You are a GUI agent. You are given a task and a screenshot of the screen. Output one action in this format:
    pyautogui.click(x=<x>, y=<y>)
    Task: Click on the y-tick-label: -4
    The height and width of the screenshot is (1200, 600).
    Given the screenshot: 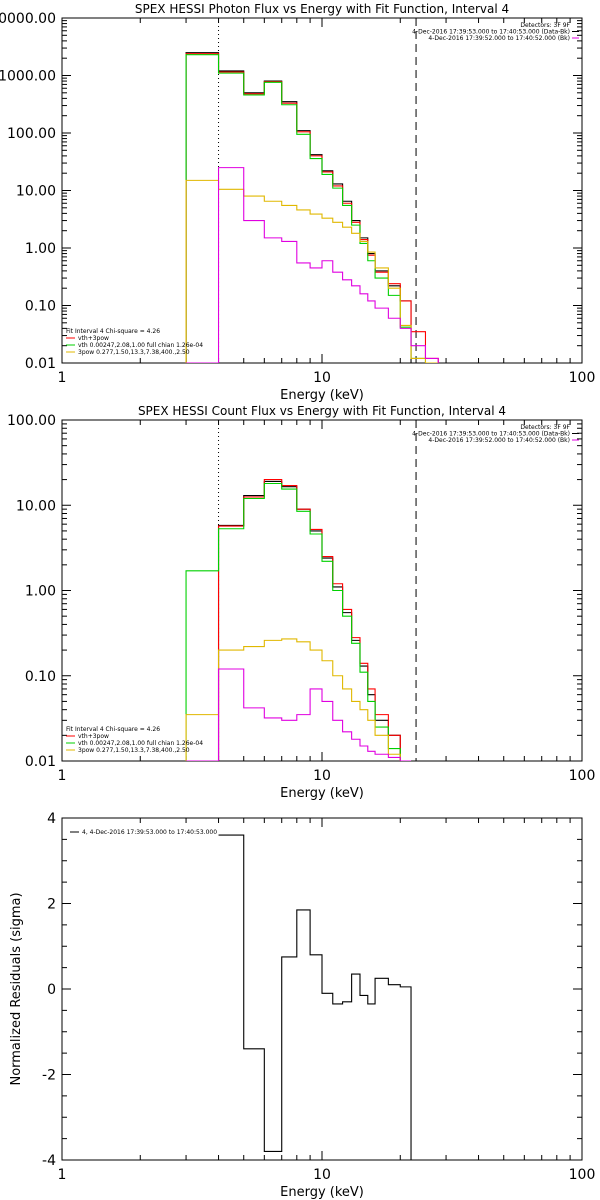 What is the action you would take?
    pyautogui.click(x=49, y=1161)
    